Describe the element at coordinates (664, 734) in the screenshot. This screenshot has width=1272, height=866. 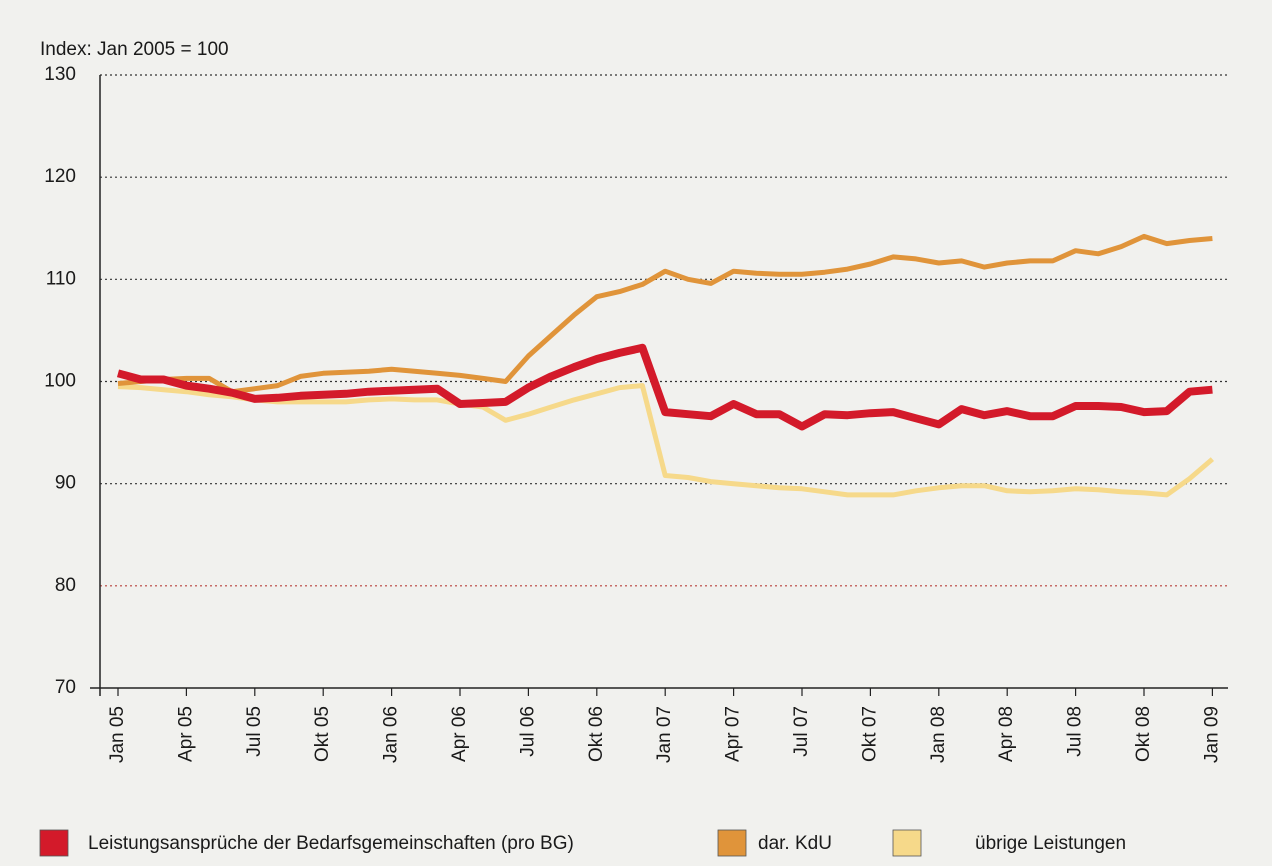
I see `x-tick-label: Jan 07` at that location.